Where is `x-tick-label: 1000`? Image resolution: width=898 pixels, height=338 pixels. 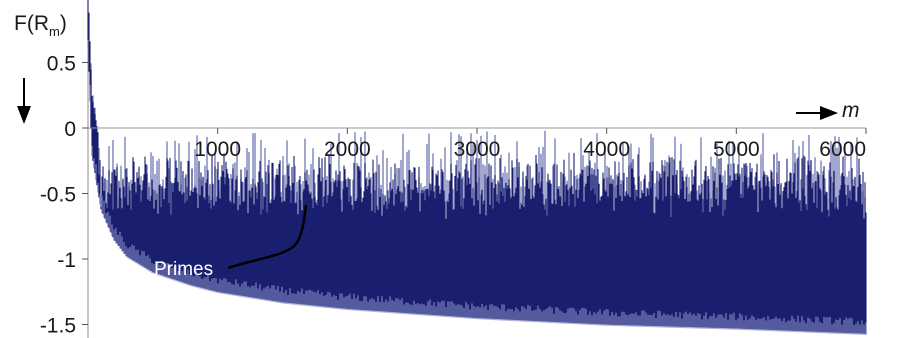 x-tick-label: 1000 is located at coordinates (217, 149).